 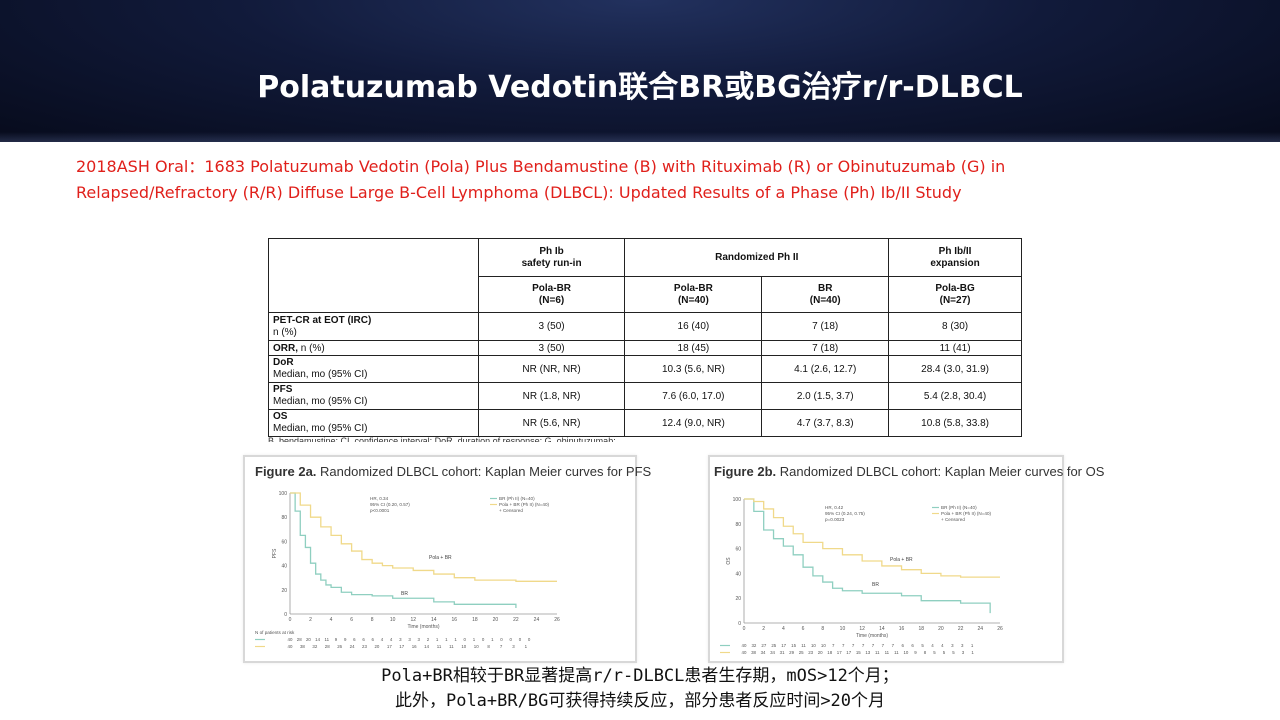 I want to click on header-randomized: Randomized Ph II, so click(x=757, y=257).